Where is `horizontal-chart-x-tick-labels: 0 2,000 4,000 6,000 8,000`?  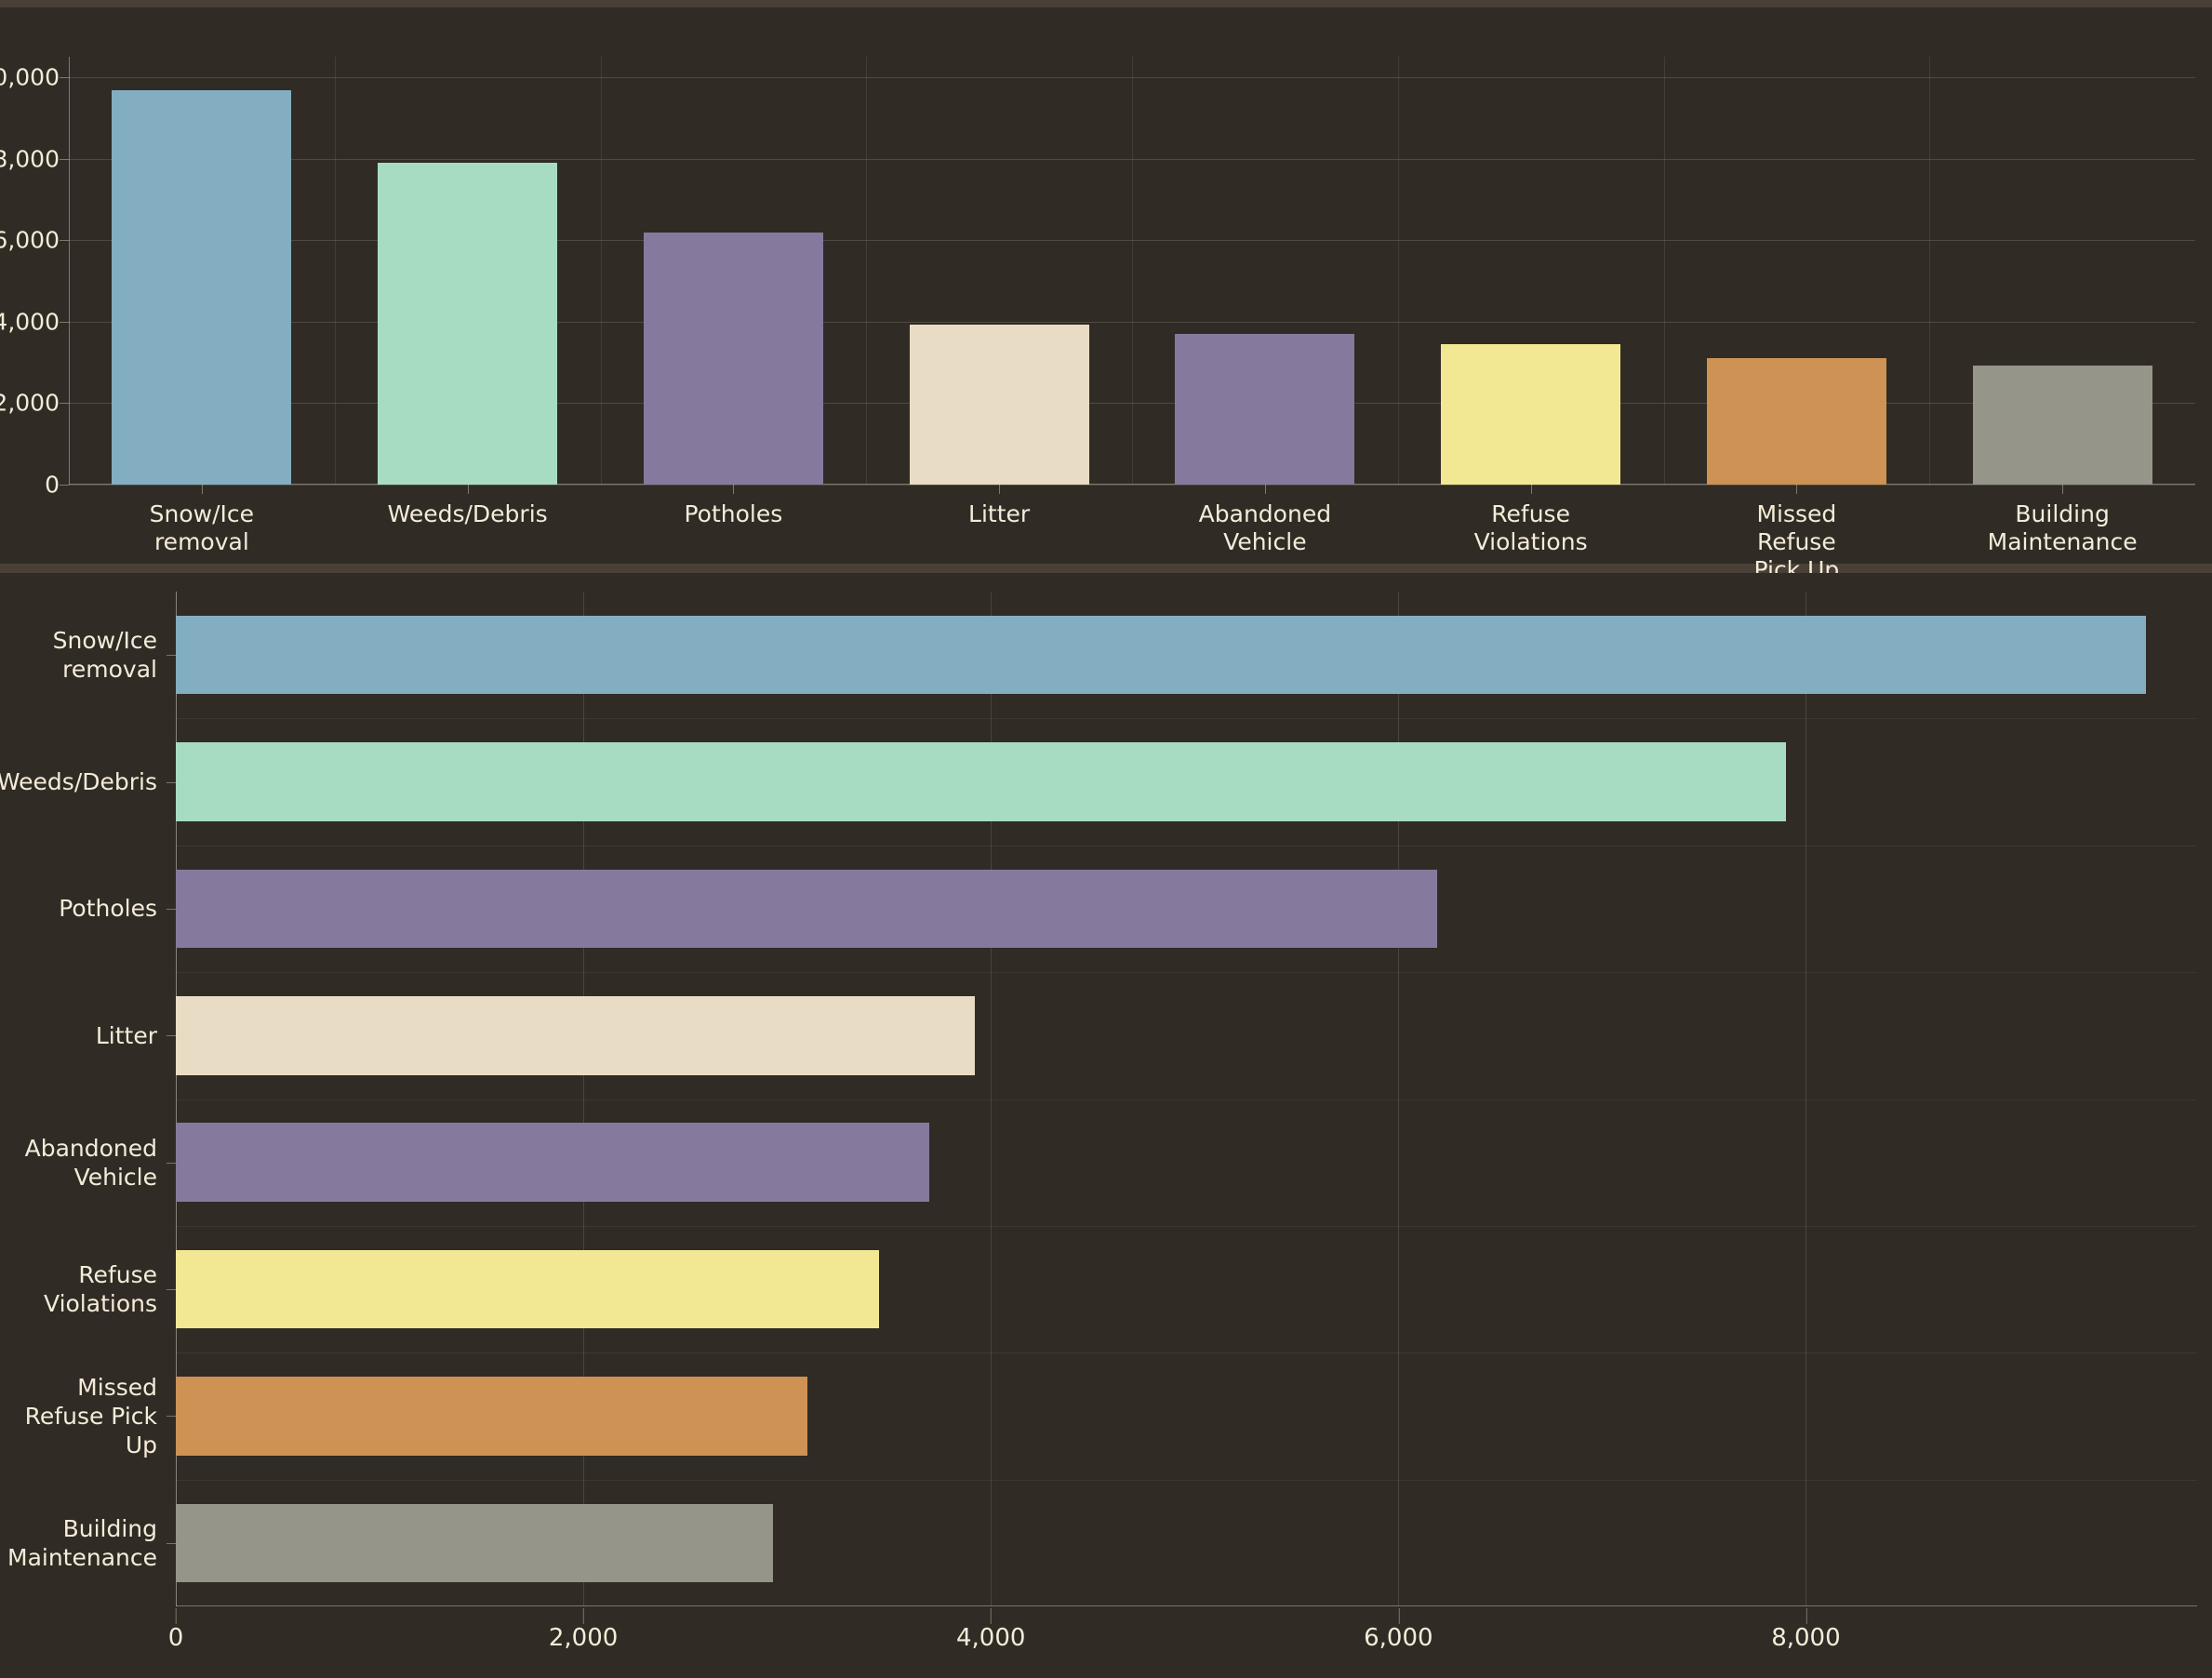
horizontal-chart-x-tick-labels: 0 2,000 4,000 6,000 8,000 is located at coordinates (1182, 1635).